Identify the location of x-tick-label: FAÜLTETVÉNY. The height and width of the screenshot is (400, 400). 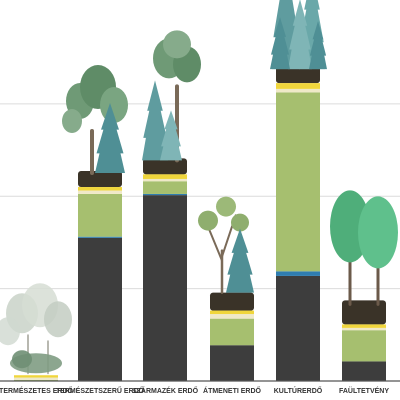
(364, 390).